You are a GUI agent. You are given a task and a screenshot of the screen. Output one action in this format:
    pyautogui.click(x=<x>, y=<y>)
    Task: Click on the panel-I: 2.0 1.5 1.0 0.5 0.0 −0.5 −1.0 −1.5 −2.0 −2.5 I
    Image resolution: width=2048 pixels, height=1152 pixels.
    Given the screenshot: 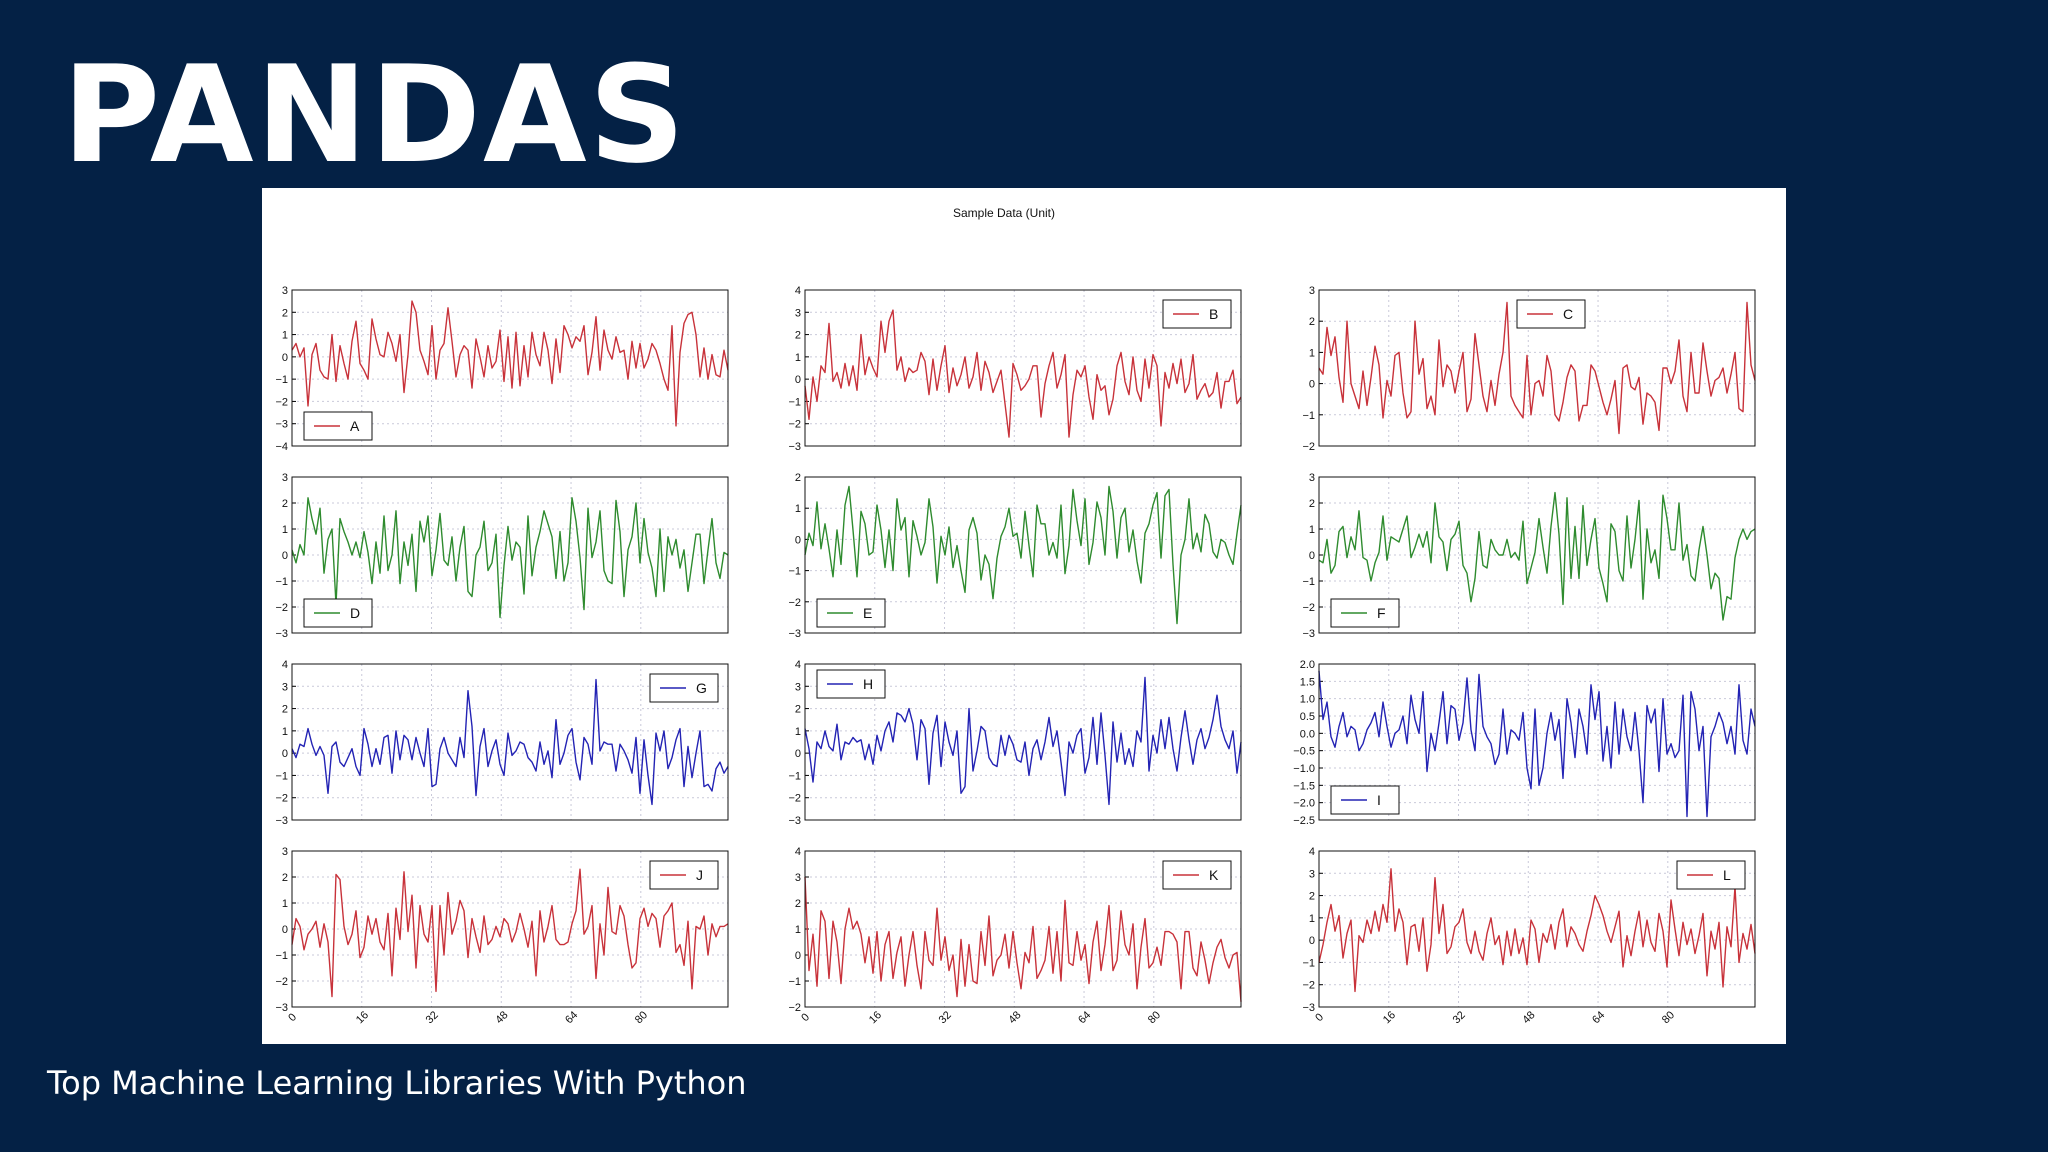 What is the action you would take?
    pyautogui.click(x=1524, y=743)
    